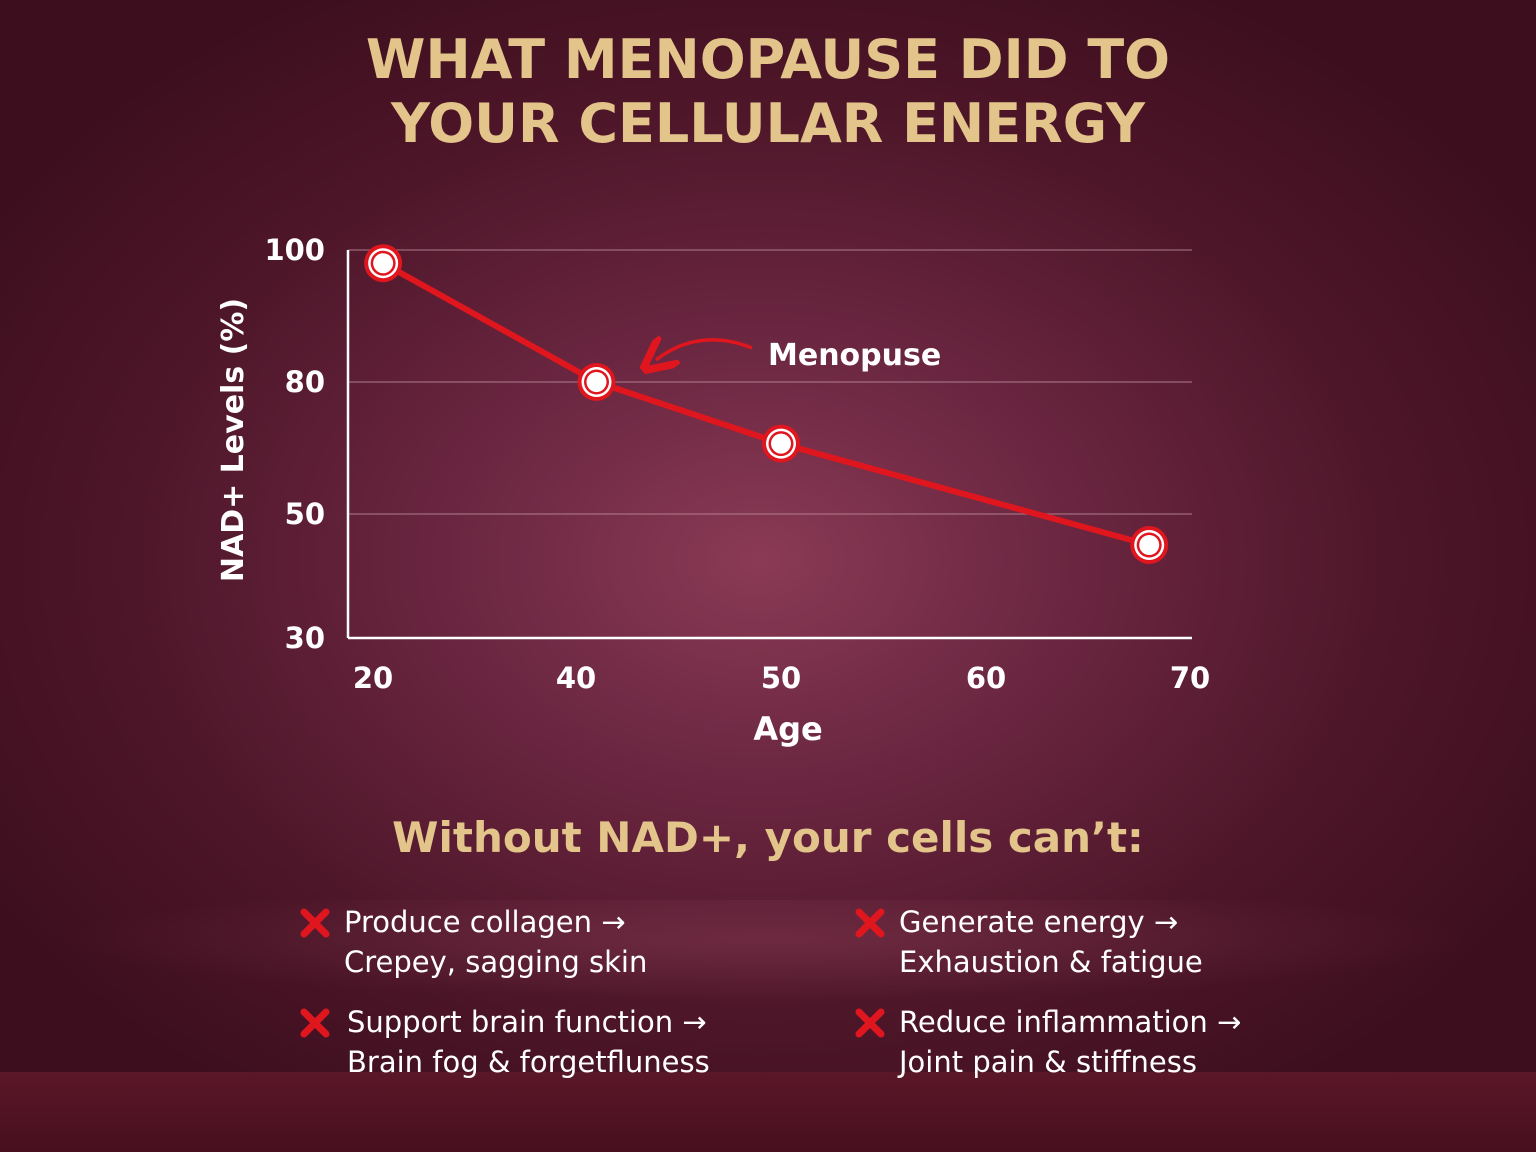  I want to click on list-item: Produce collagen → Crepey, sagging skin, so click(472, 942).